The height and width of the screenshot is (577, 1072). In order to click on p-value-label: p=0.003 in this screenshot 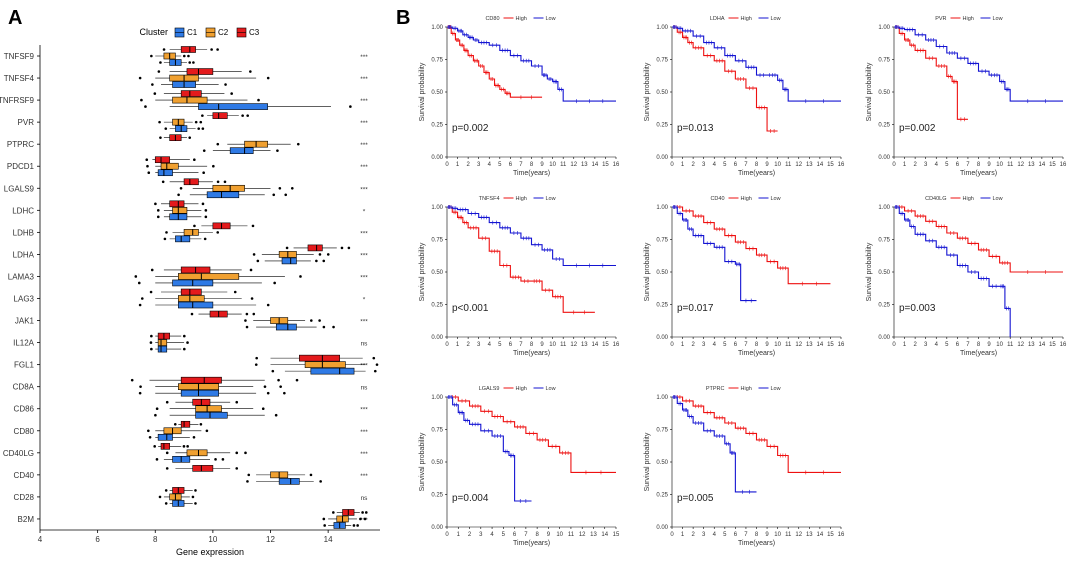, I will do `click(917, 308)`.